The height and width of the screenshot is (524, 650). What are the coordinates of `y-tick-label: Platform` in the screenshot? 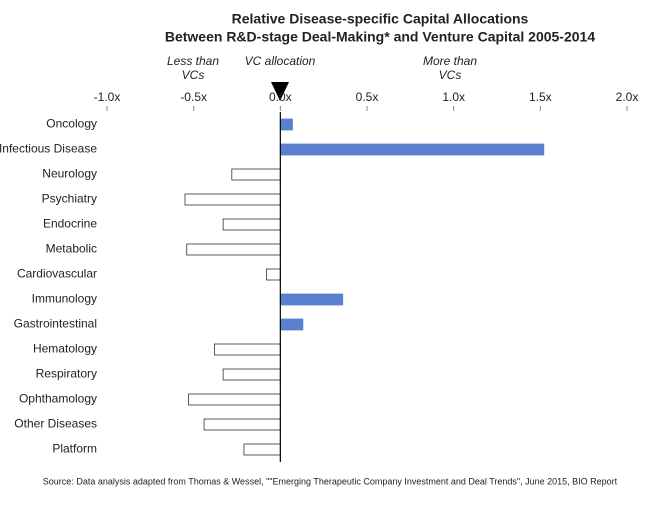 It's located at (74, 449).